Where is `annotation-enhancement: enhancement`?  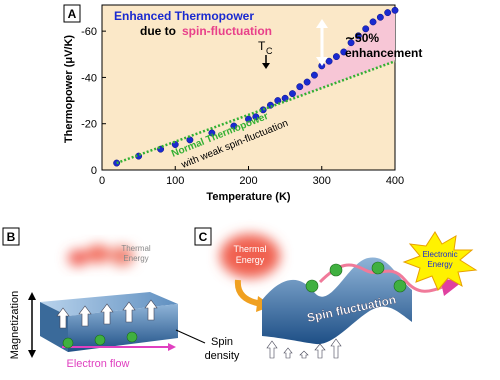 annotation-enhancement: enhancement is located at coordinates (383, 53).